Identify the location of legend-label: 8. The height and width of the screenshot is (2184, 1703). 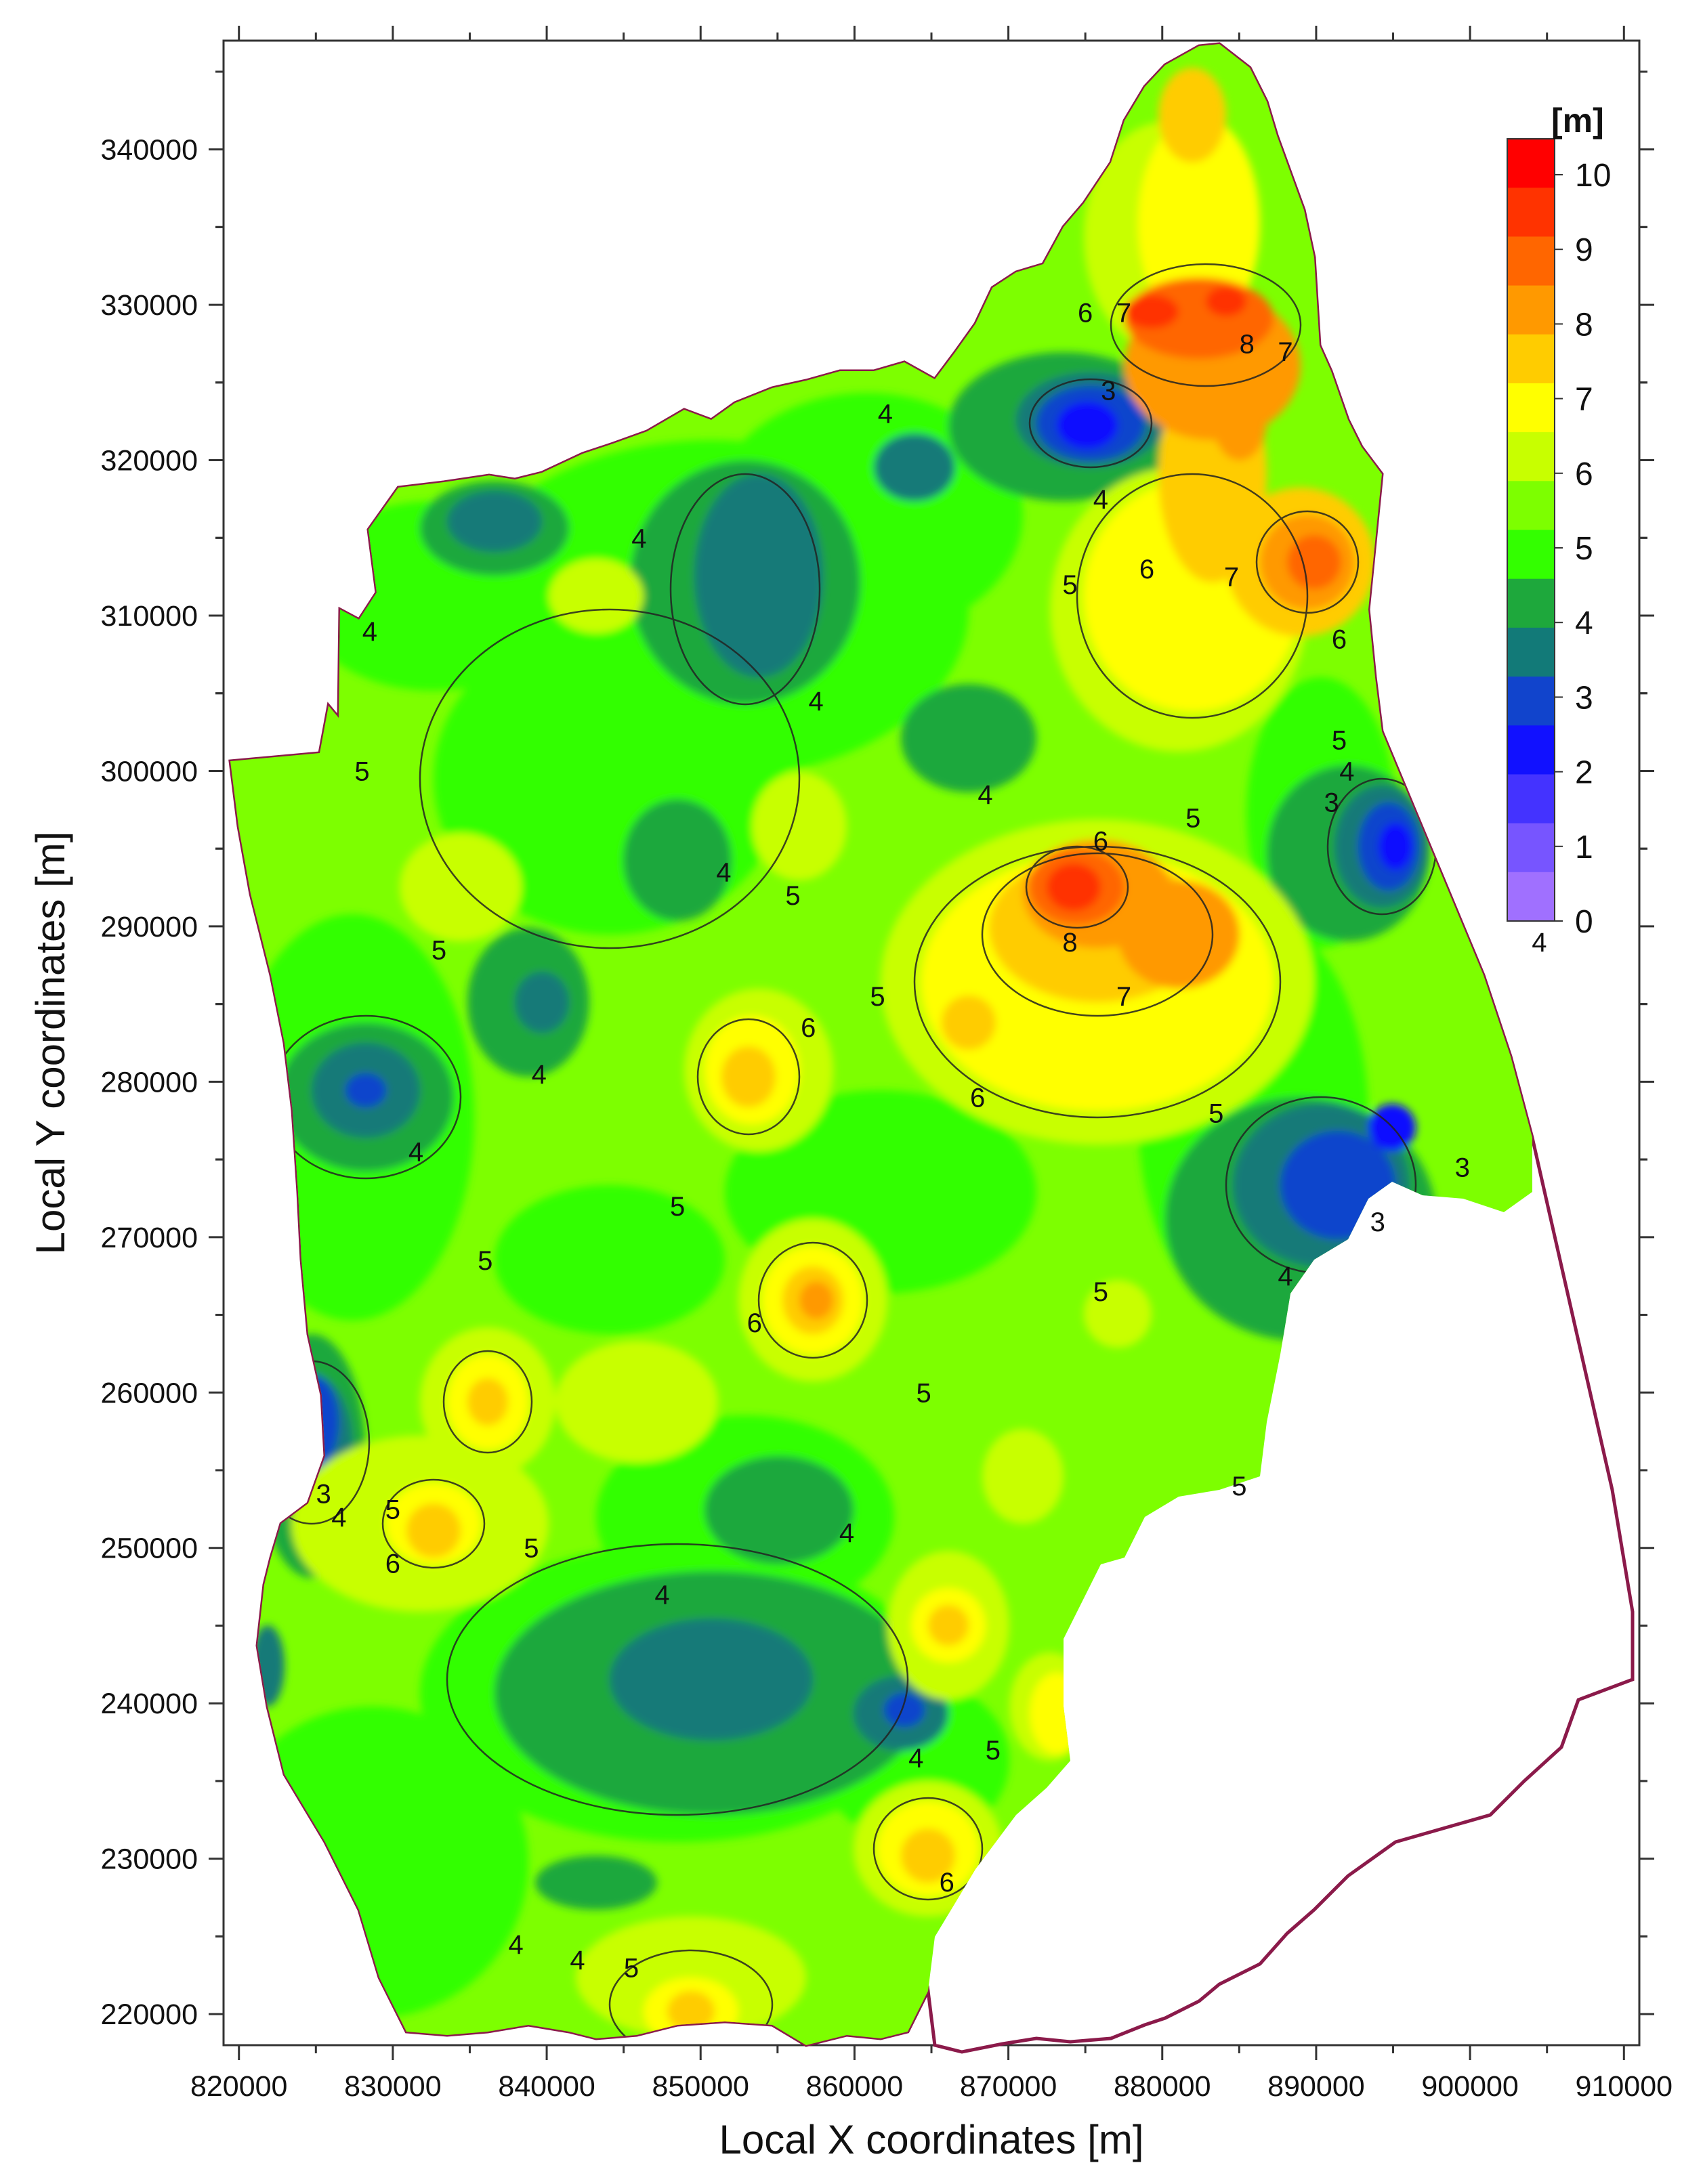
(1584, 325).